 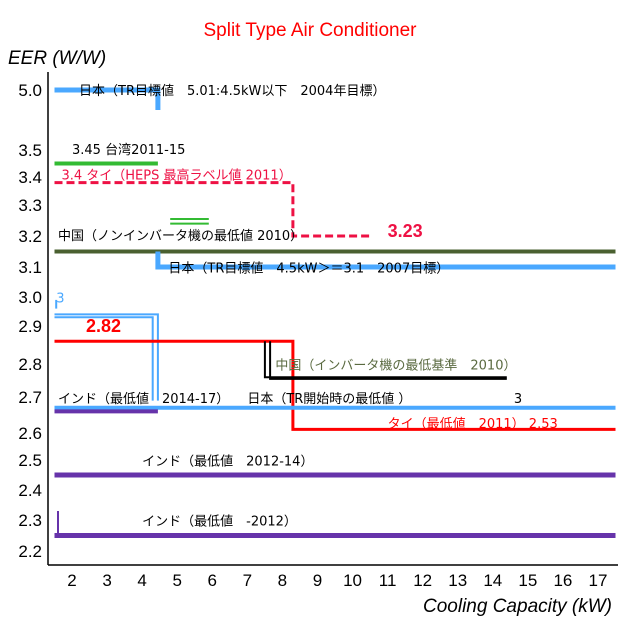 What do you see at coordinates (492, 580) in the screenshot?
I see `x-tick-label: 14` at bounding box center [492, 580].